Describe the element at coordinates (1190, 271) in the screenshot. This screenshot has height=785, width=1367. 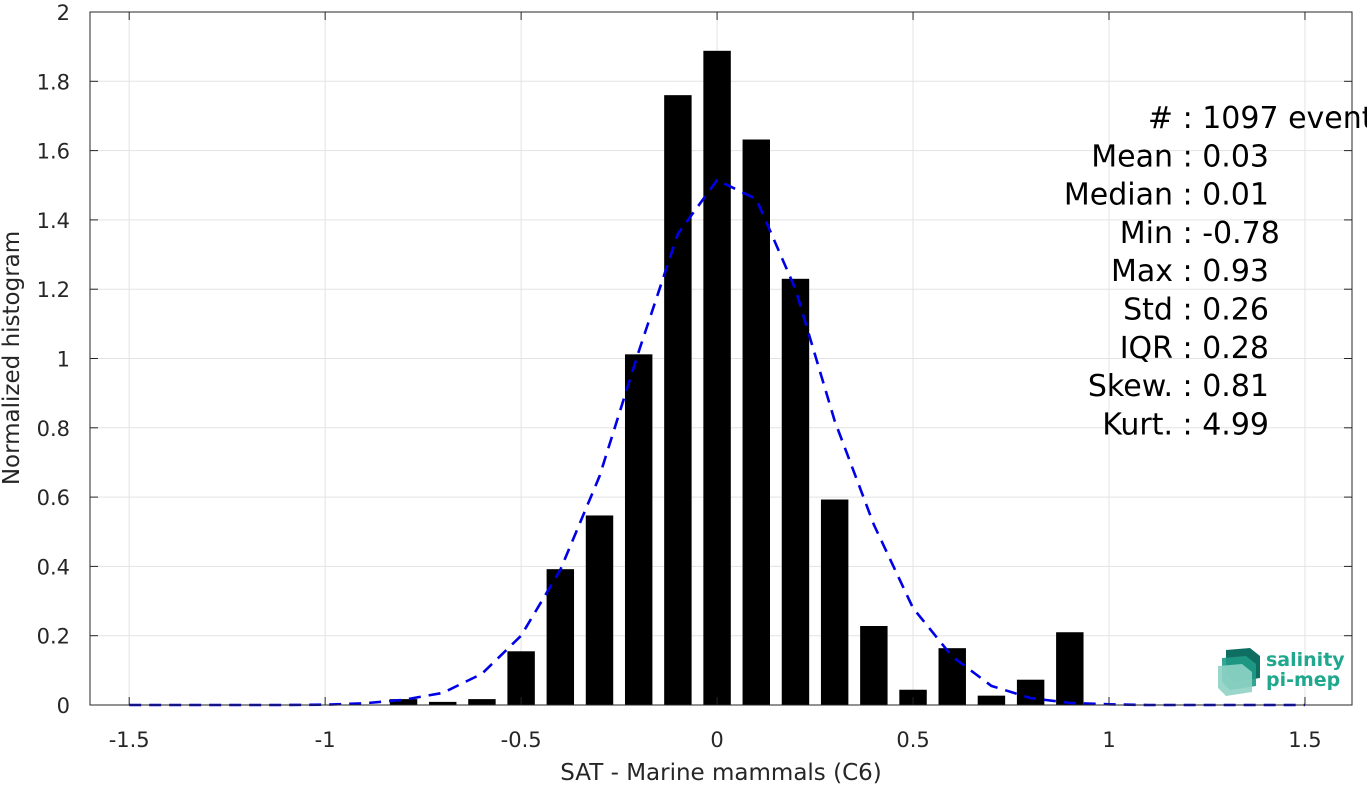
I see `stat-line: Max : 0.93` at that location.